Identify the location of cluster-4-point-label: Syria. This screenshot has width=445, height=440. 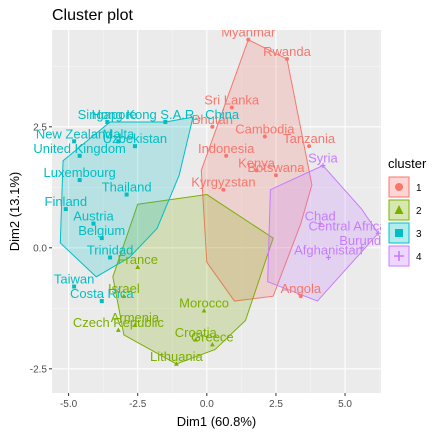
(323, 158).